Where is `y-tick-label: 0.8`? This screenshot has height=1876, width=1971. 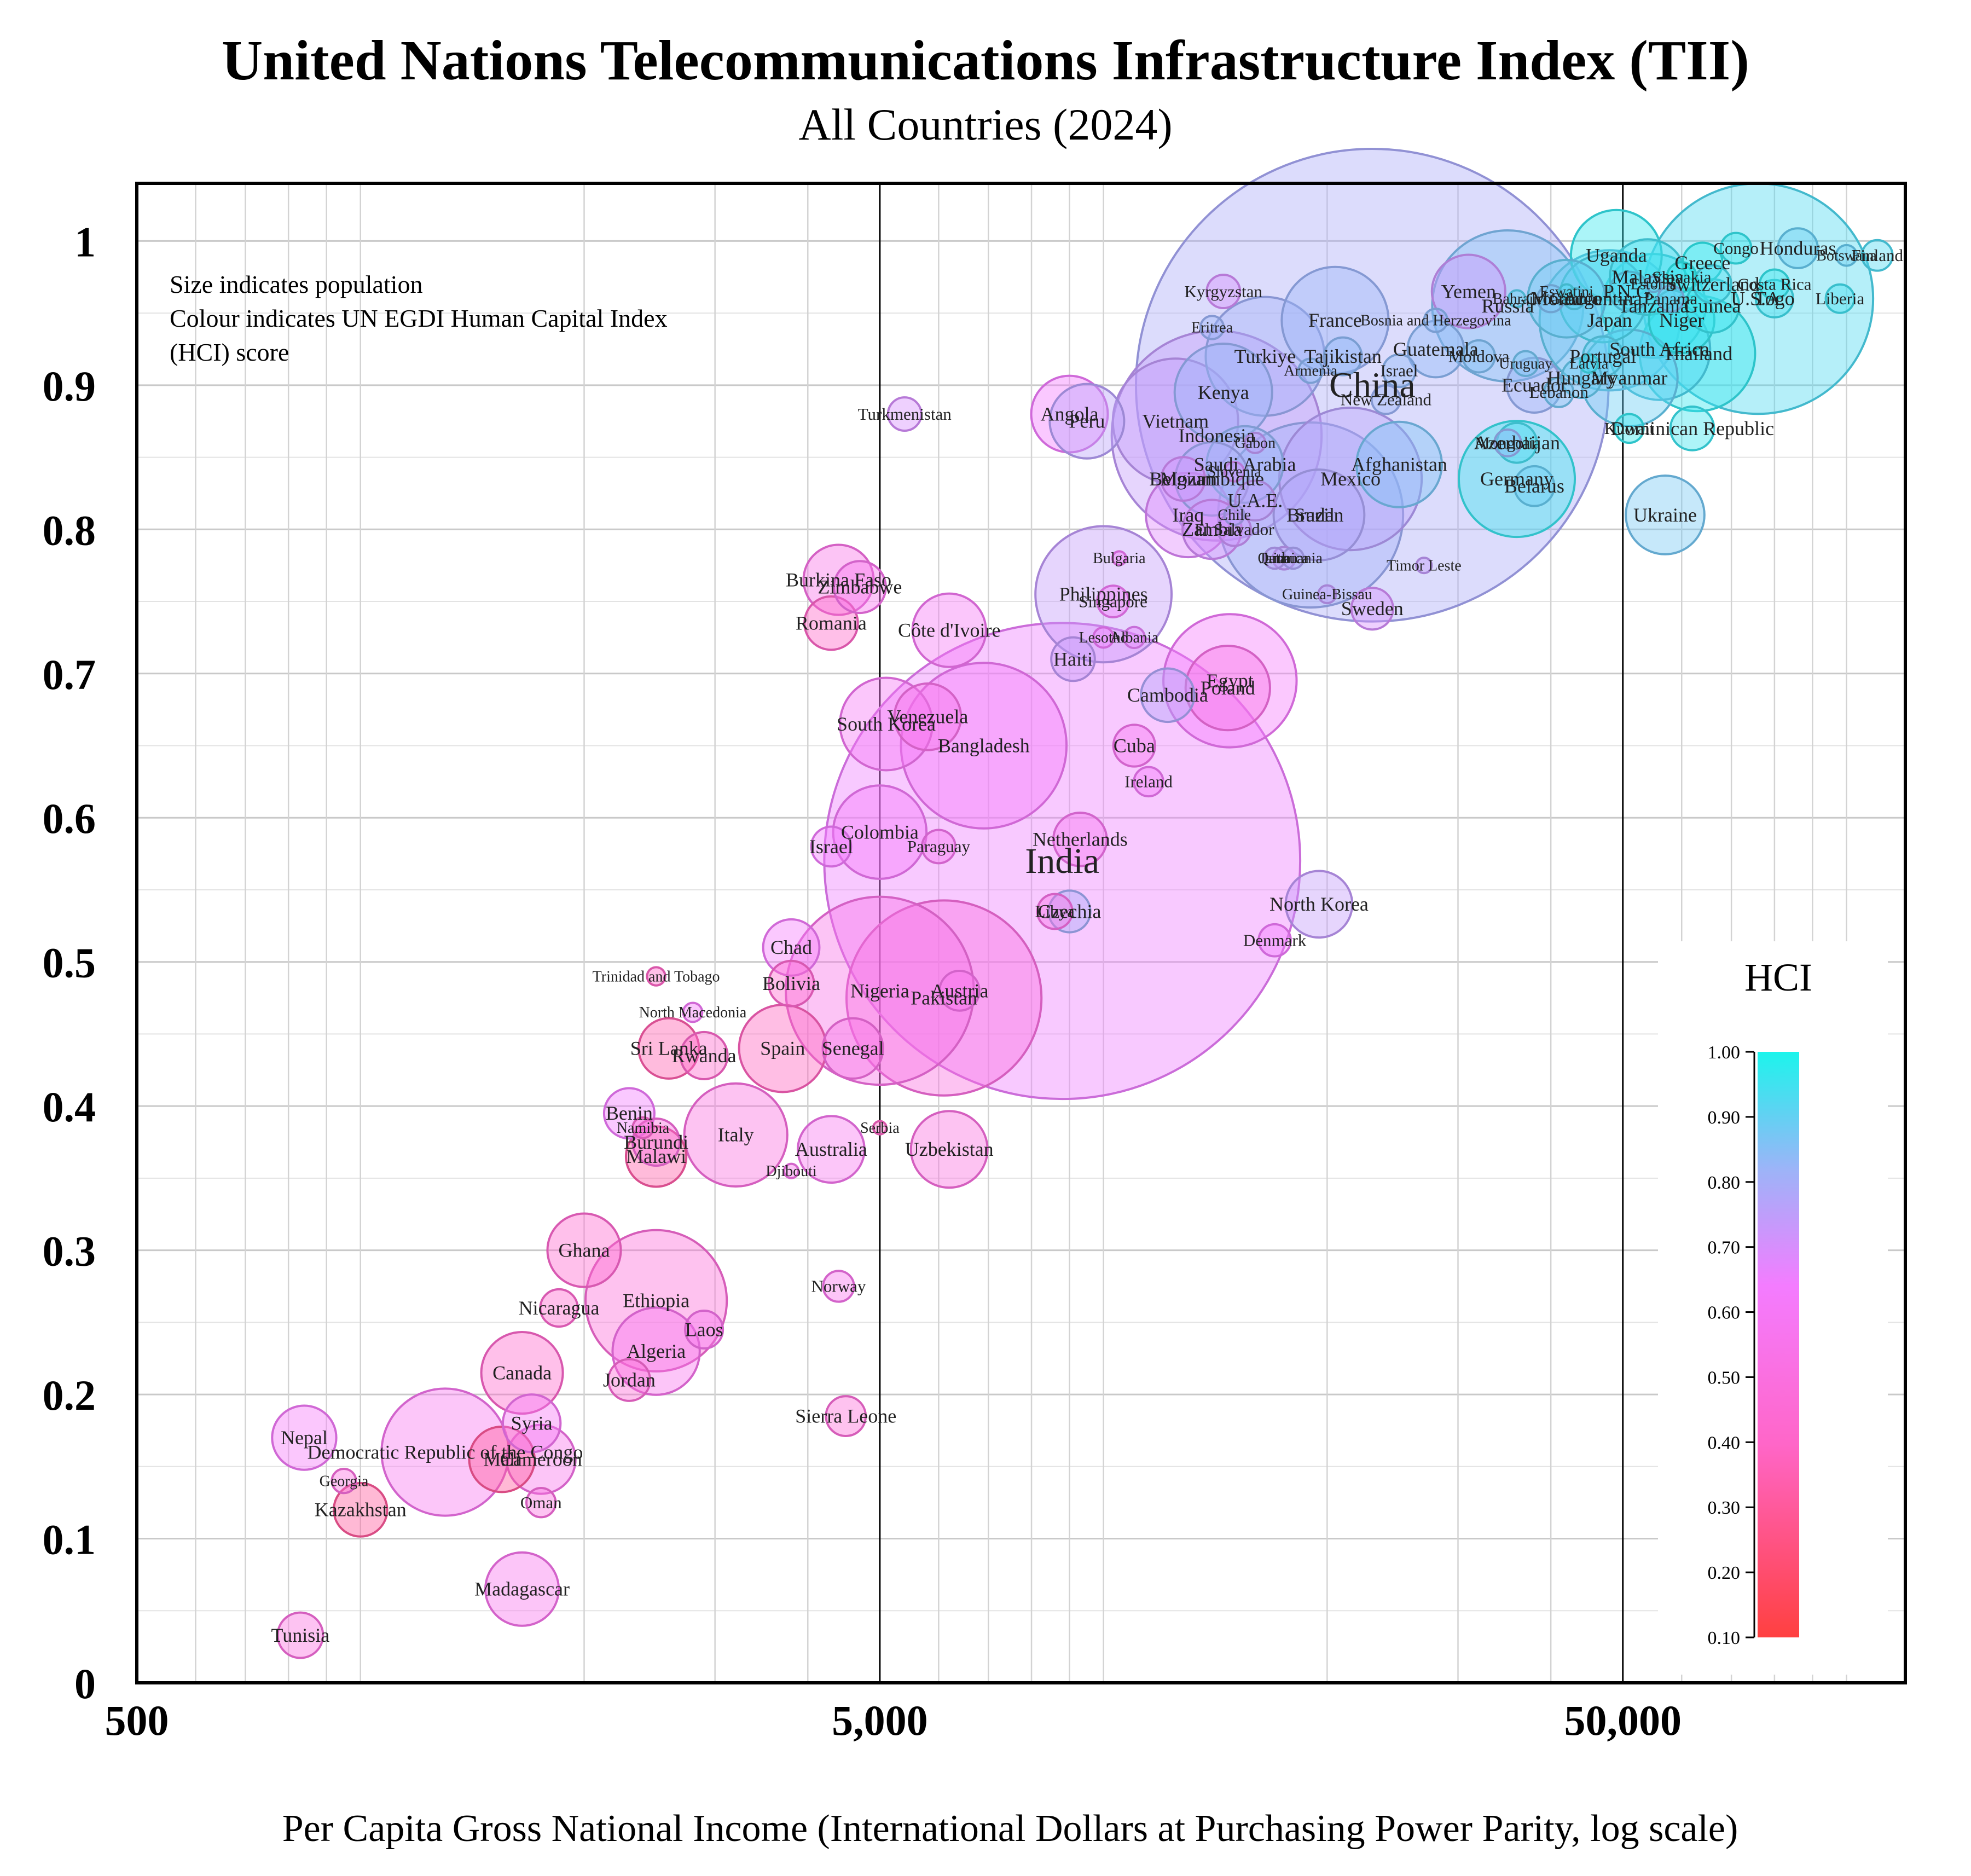 y-tick-label: 0.8 is located at coordinates (69, 530).